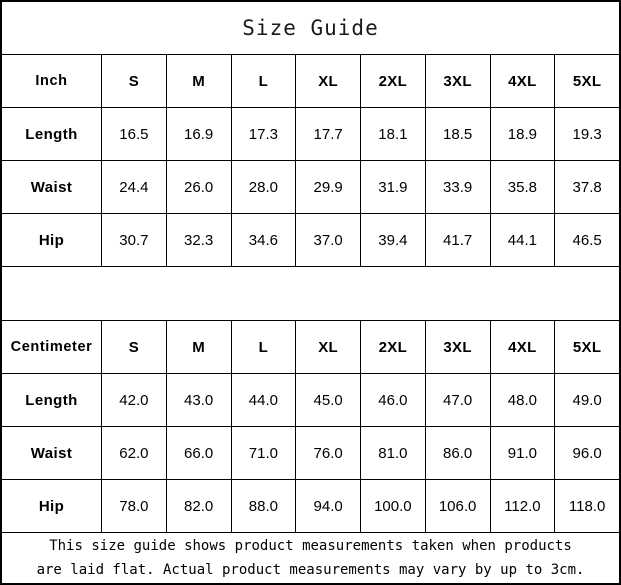 This screenshot has width=621, height=585. I want to click on centimeter-column-header-s: S, so click(134, 347).